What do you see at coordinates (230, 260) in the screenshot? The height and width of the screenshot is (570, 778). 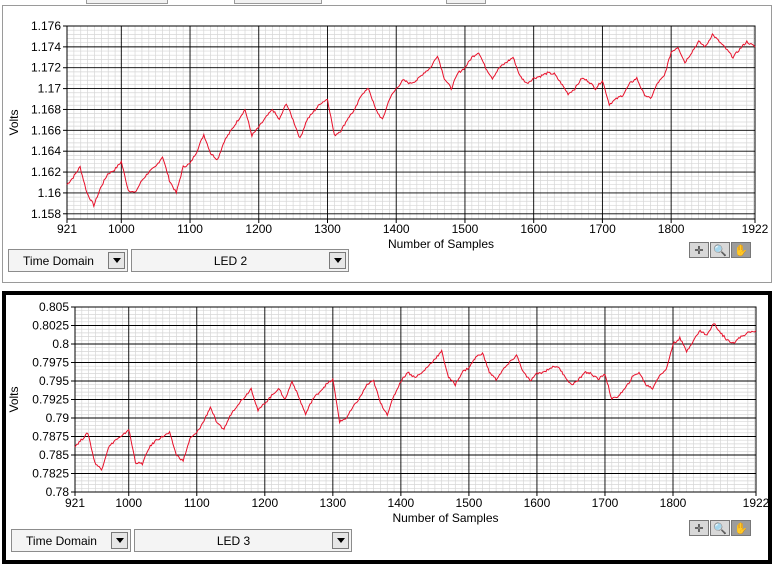 I see `channel-selector-label: LED 2` at bounding box center [230, 260].